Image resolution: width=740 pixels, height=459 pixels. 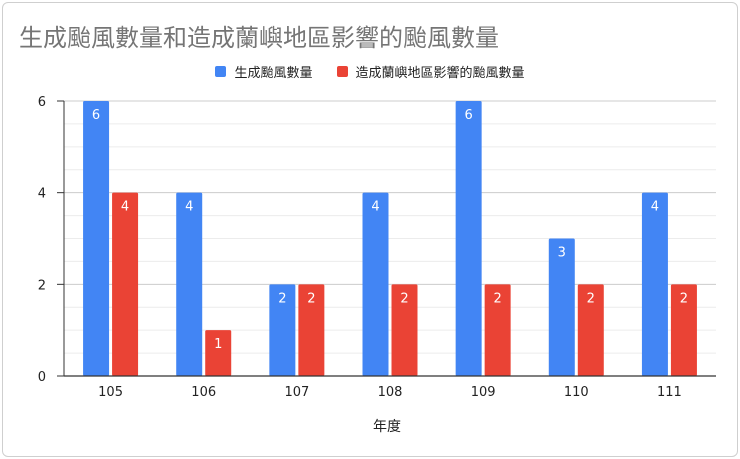 I want to click on x-tick-label: 107, so click(x=296, y=392).